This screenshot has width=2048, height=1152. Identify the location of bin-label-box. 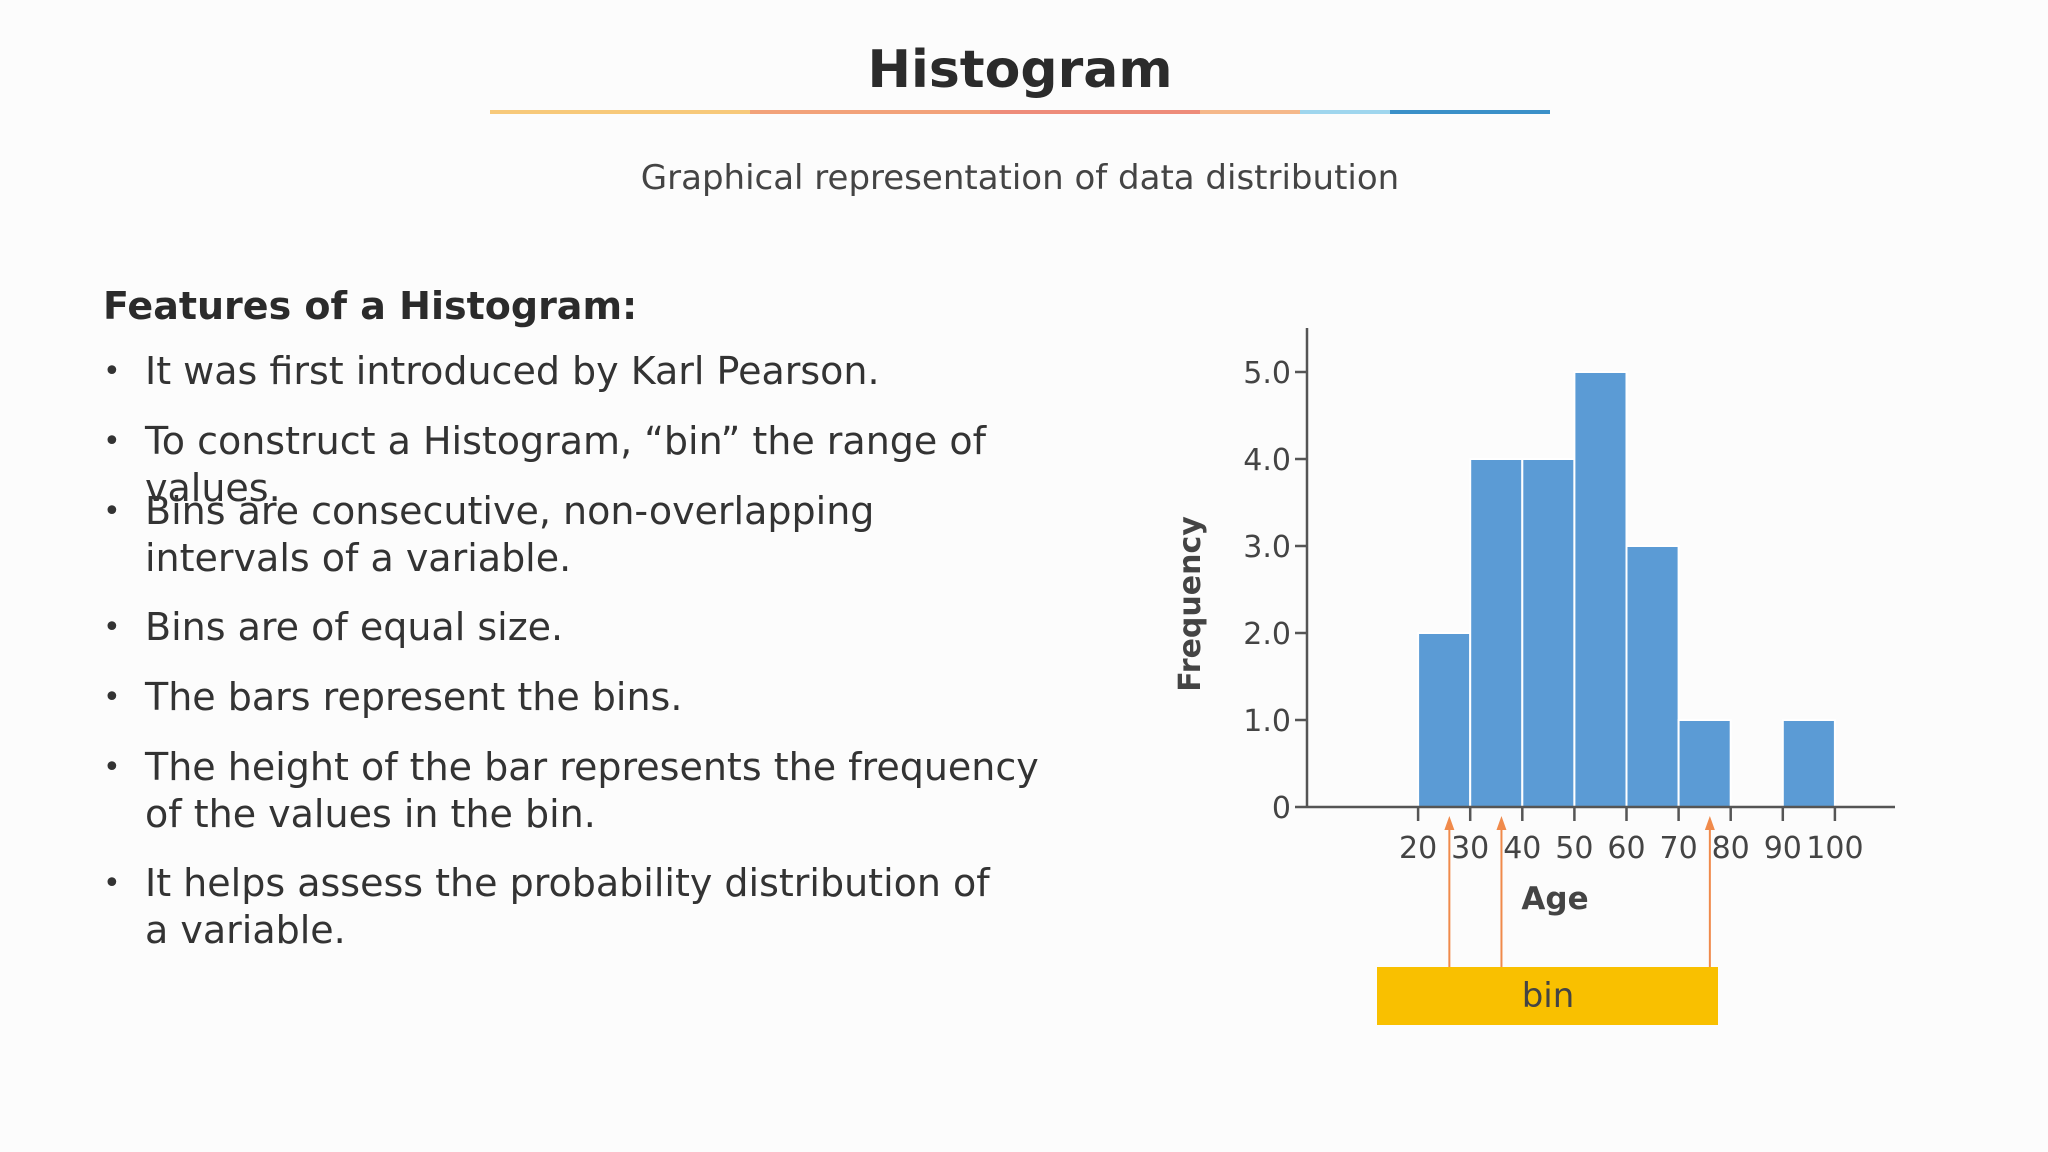
(1547, 996).